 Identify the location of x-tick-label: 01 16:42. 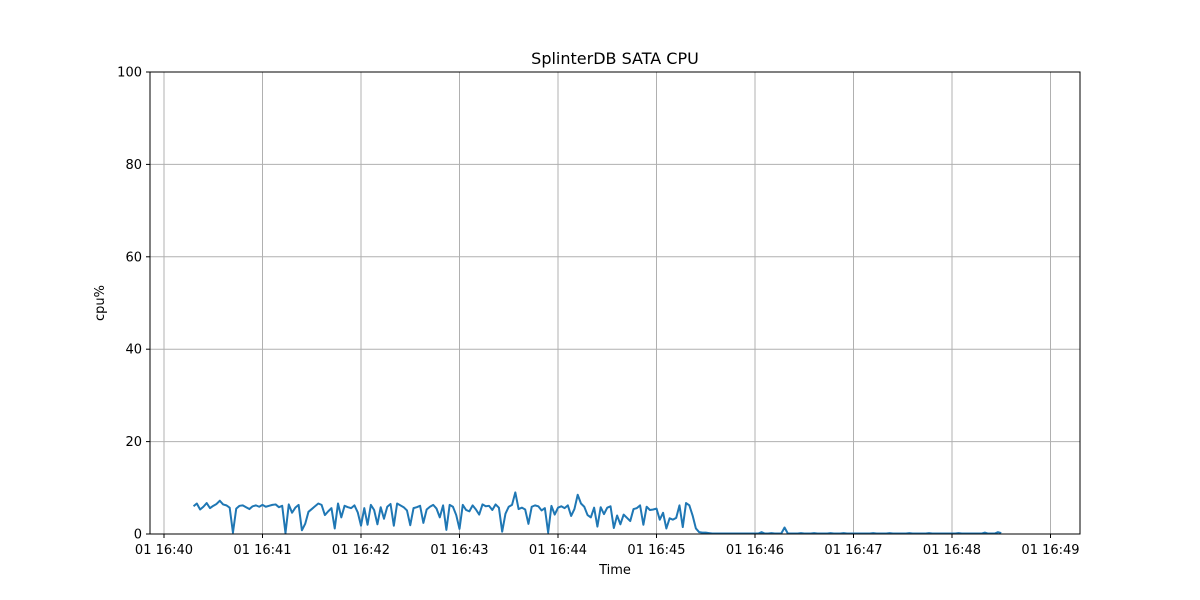
(361, 550).